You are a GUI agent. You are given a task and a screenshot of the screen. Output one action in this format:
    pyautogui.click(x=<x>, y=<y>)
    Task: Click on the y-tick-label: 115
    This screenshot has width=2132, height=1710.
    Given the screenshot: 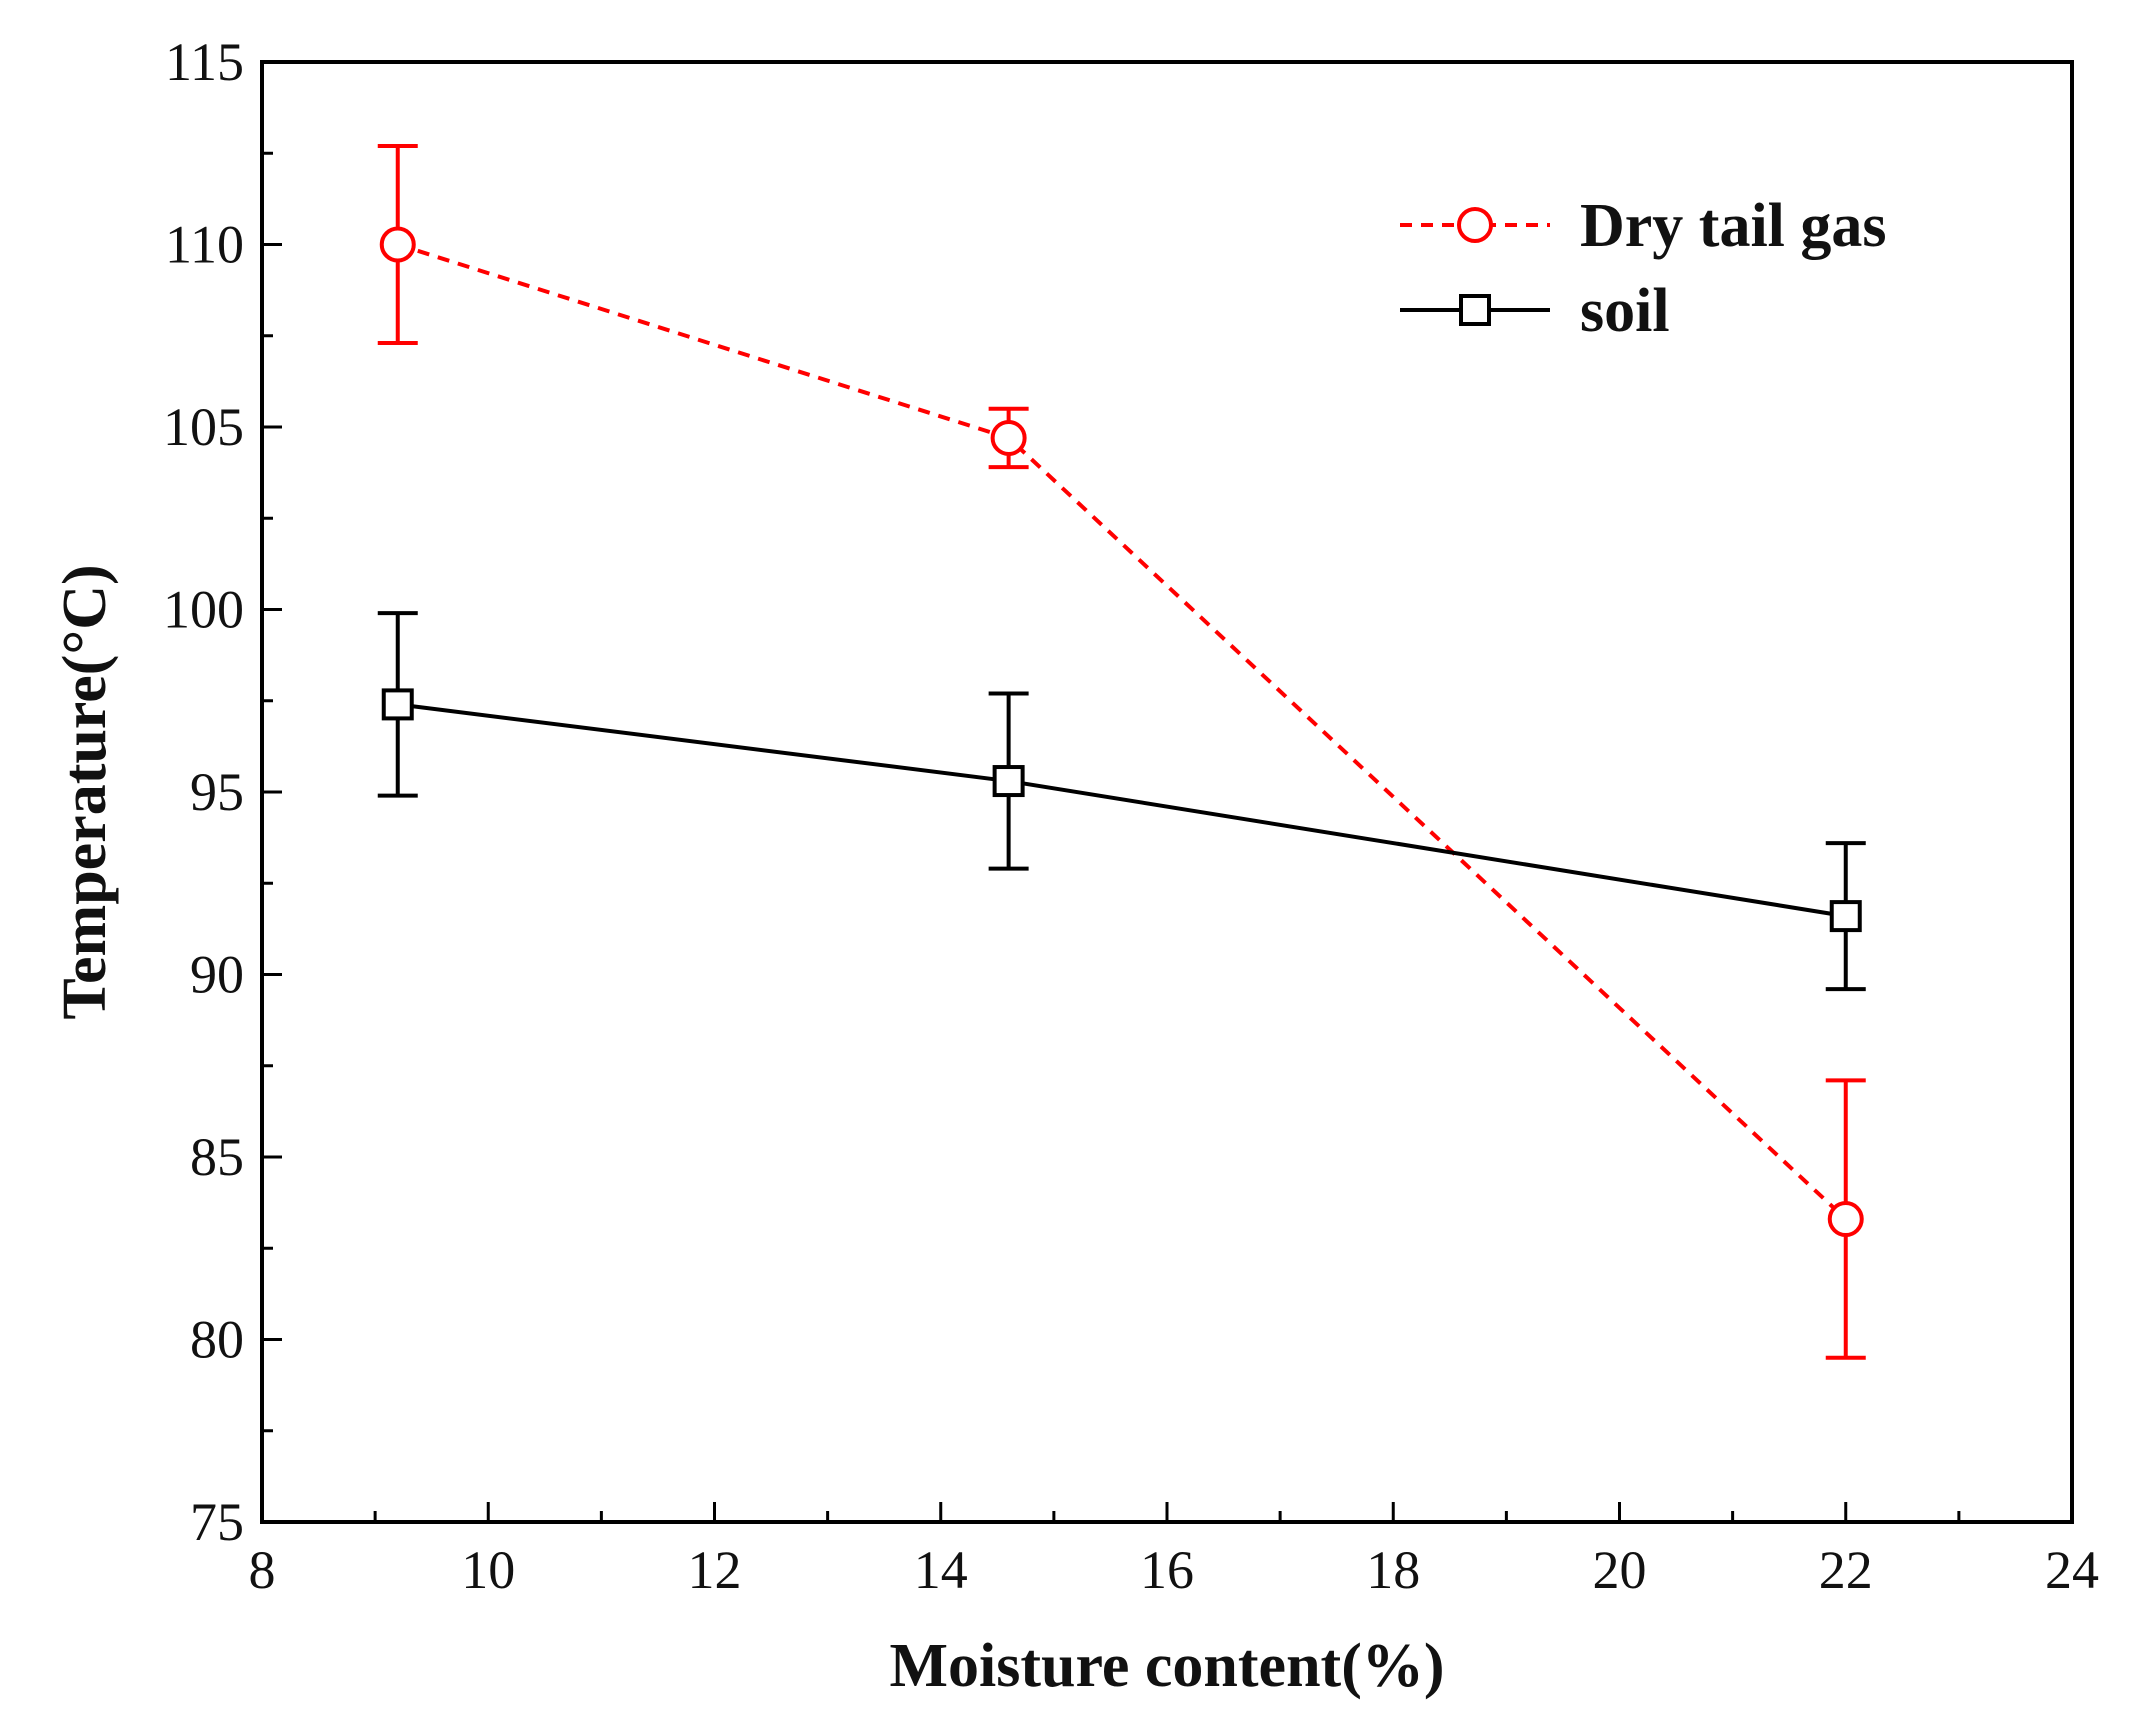 What is the action you would take?
    pyautogui.click(x=204, y=62)
    